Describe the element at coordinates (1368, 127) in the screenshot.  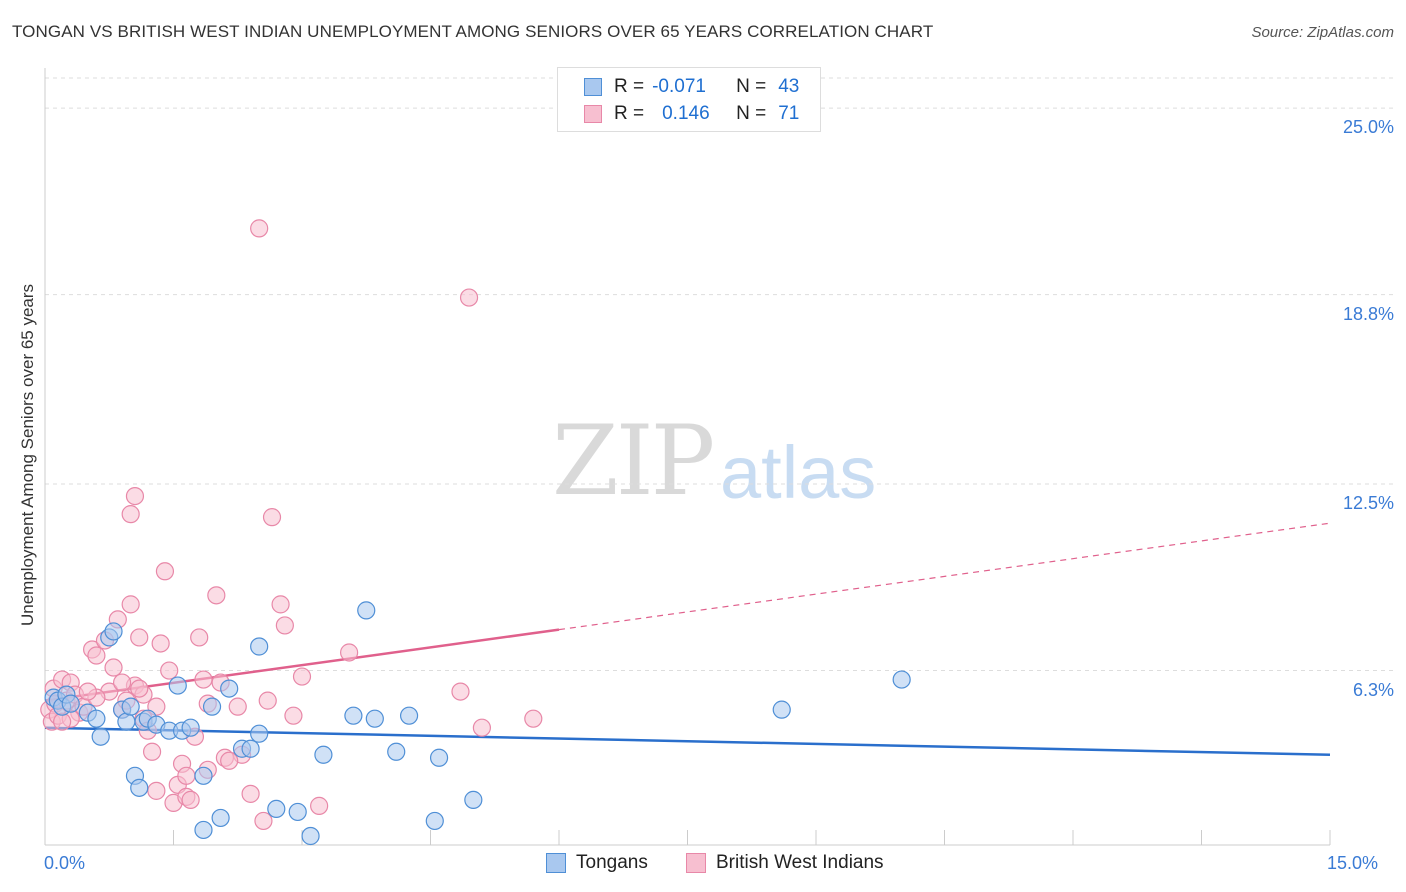
I see `y-tick-label: 25.0%` at that location.